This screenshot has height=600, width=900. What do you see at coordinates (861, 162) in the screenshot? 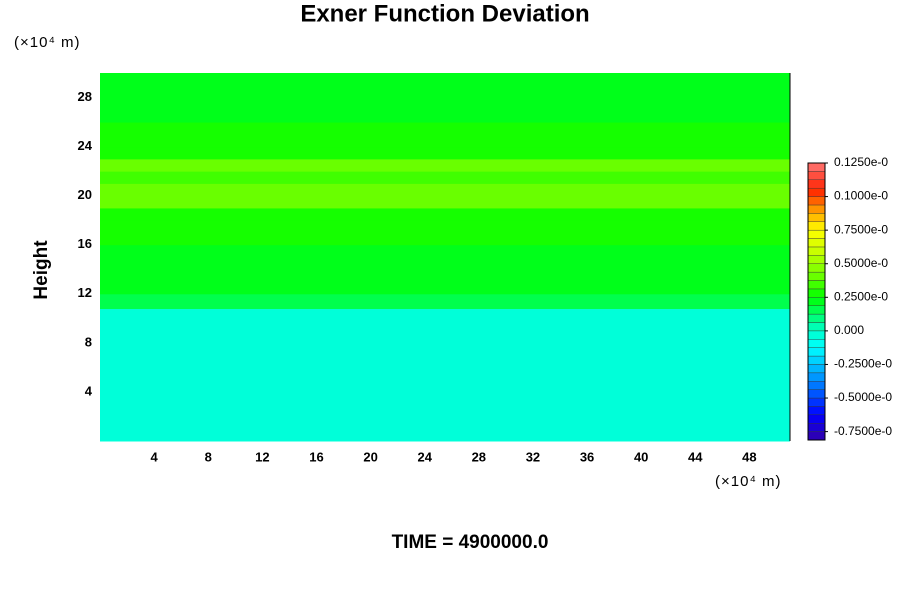
I see `colorbar-label: 0.1250e-0` at bounding box center [861, 162].